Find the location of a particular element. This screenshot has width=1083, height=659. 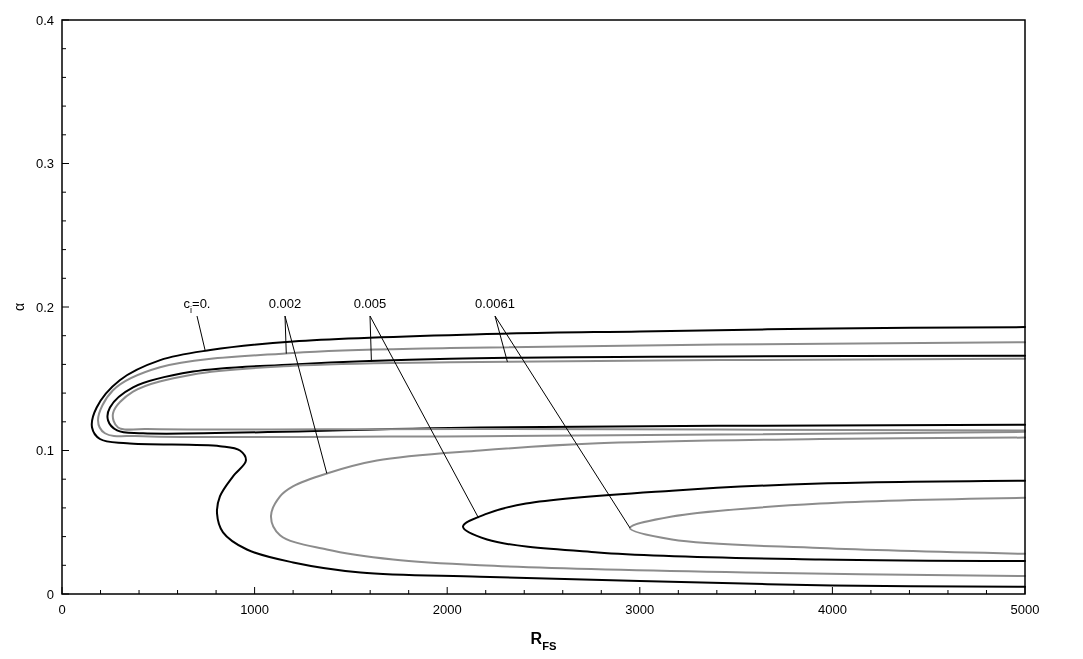

text: c$_{i}$=0. is located at coordinates (197, 305).